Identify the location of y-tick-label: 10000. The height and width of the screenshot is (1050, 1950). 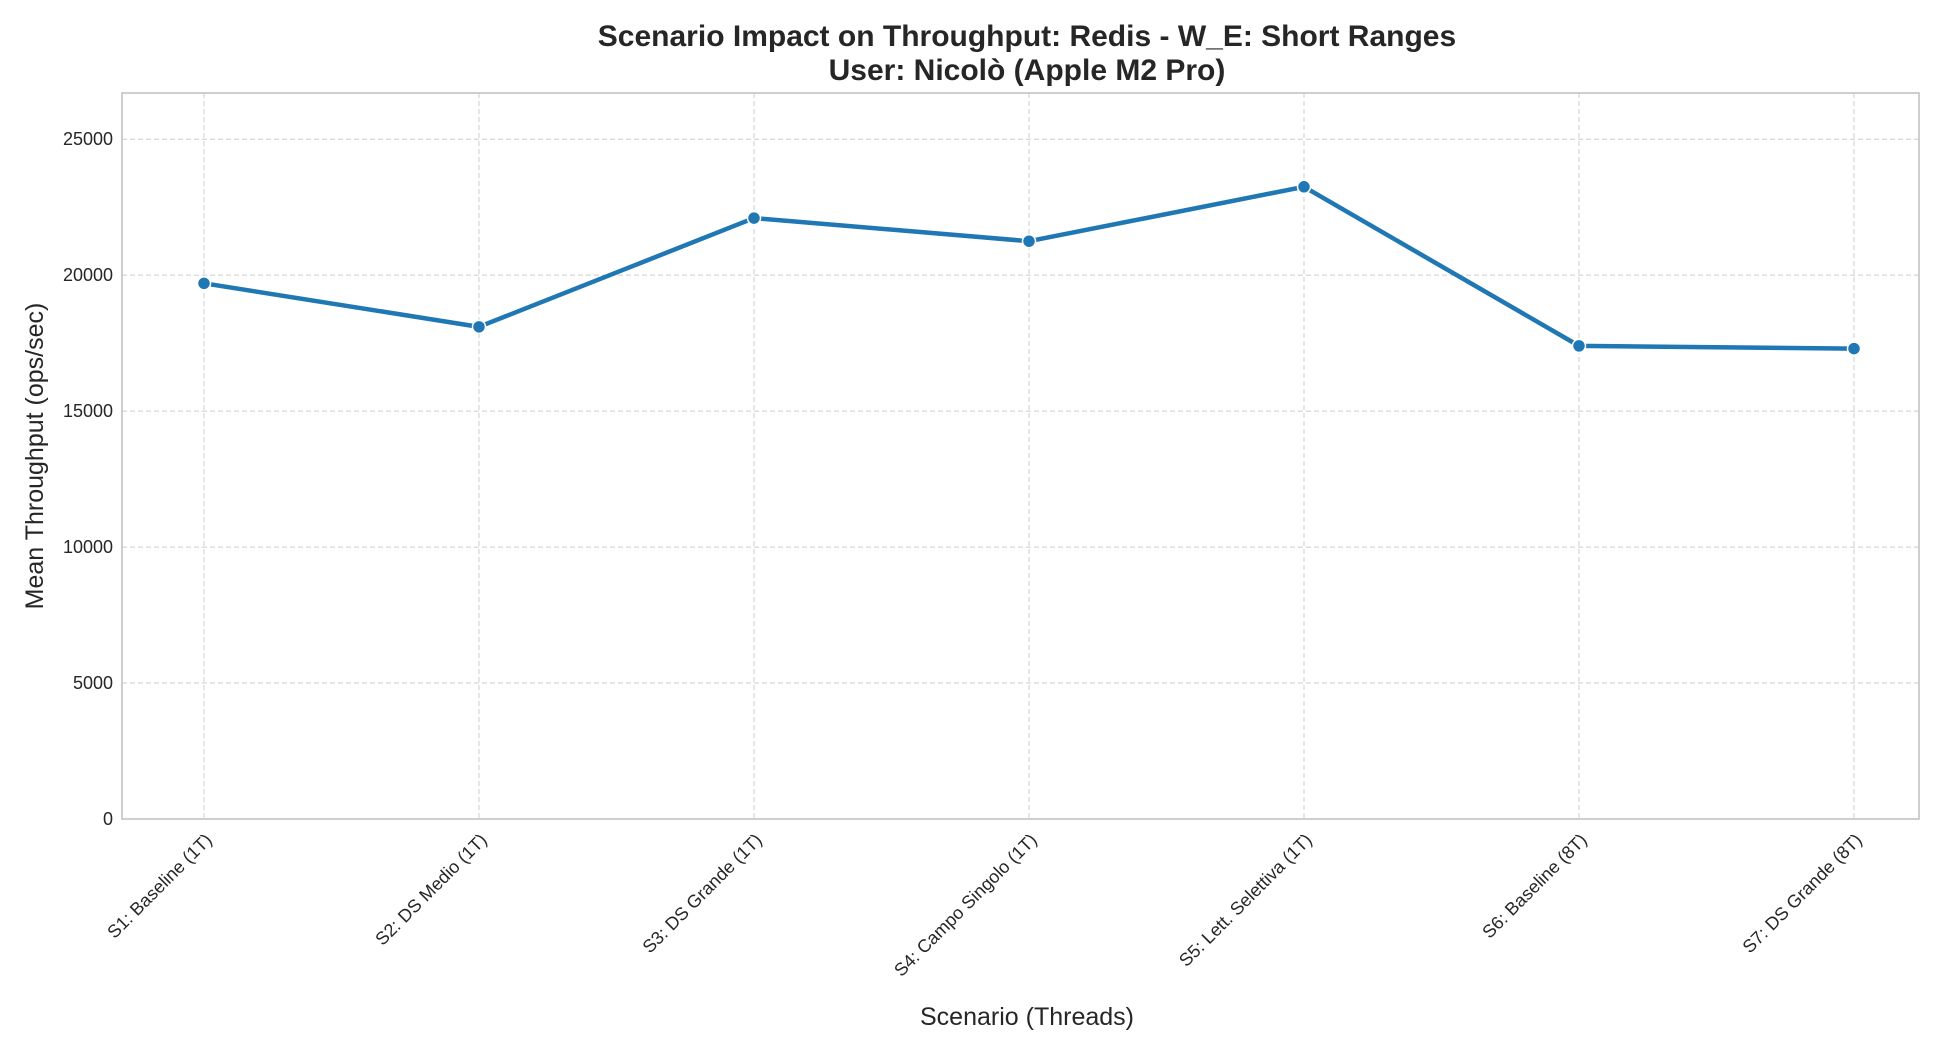
(88, 547).